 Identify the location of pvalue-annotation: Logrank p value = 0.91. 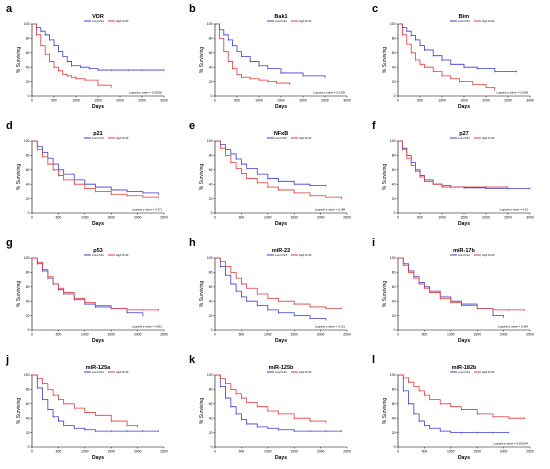
(513, 210).